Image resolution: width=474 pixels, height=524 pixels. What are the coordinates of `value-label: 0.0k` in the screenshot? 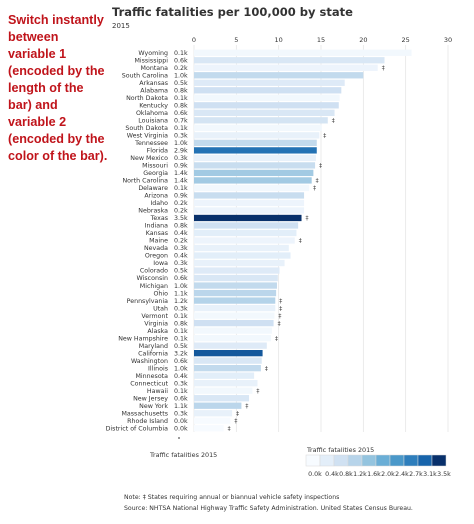 It's located at (181, 421).